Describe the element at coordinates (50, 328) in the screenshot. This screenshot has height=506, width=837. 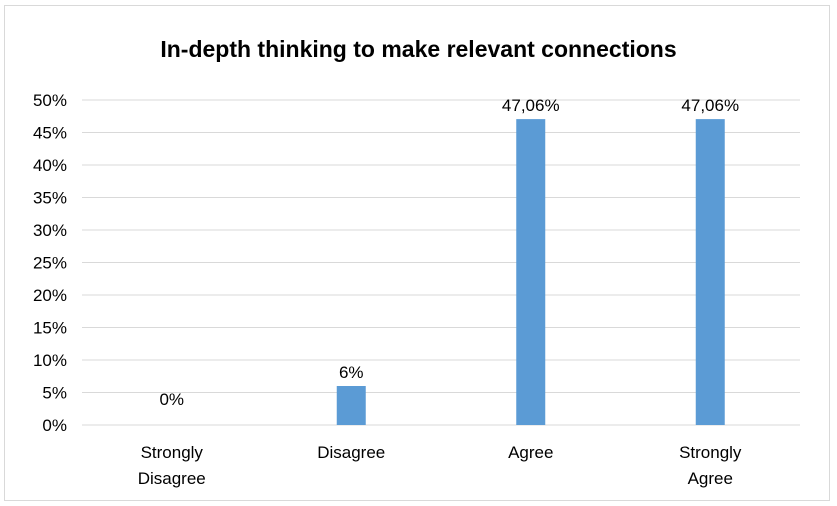
I see `y-tick-label: 15%` at that location.